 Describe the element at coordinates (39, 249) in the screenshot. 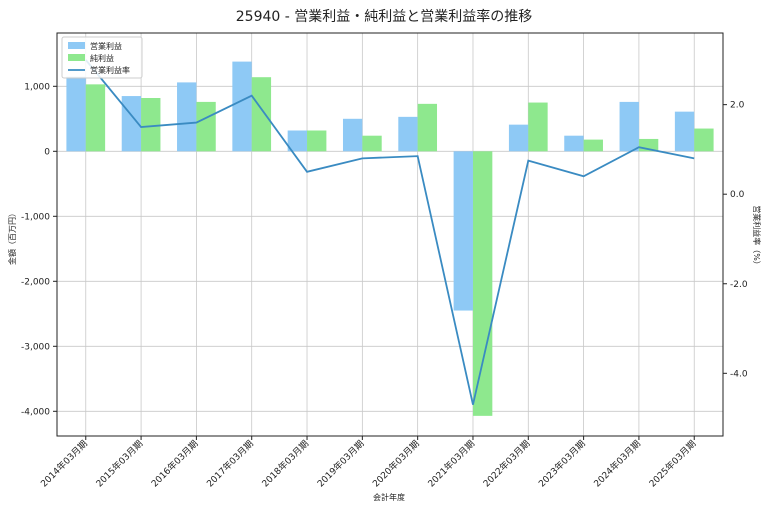

I see `y-axis-left: -4,000 -3,000 -2,000 -1,000 0 1,000` at that location.